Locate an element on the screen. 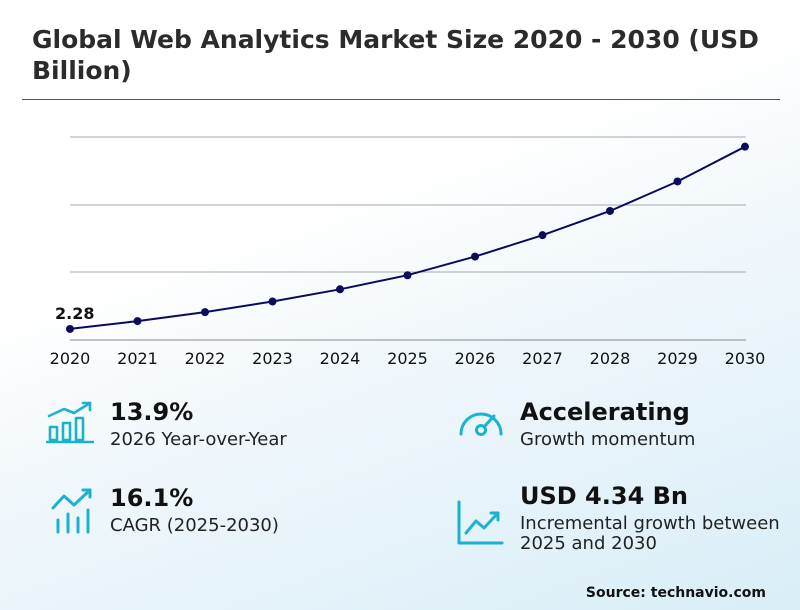 The height and width of the screenshot is (610, 800). stat-momentum: Accelerating Growth momentum is located at coordinates (650, 424).